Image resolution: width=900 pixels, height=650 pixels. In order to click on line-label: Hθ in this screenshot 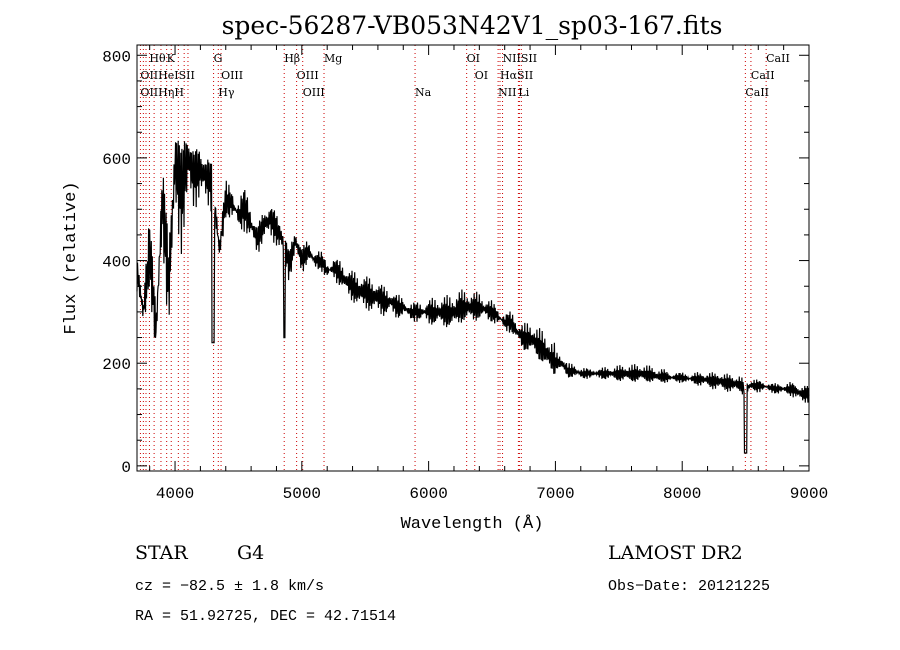, I will do `click(157, 58)`.